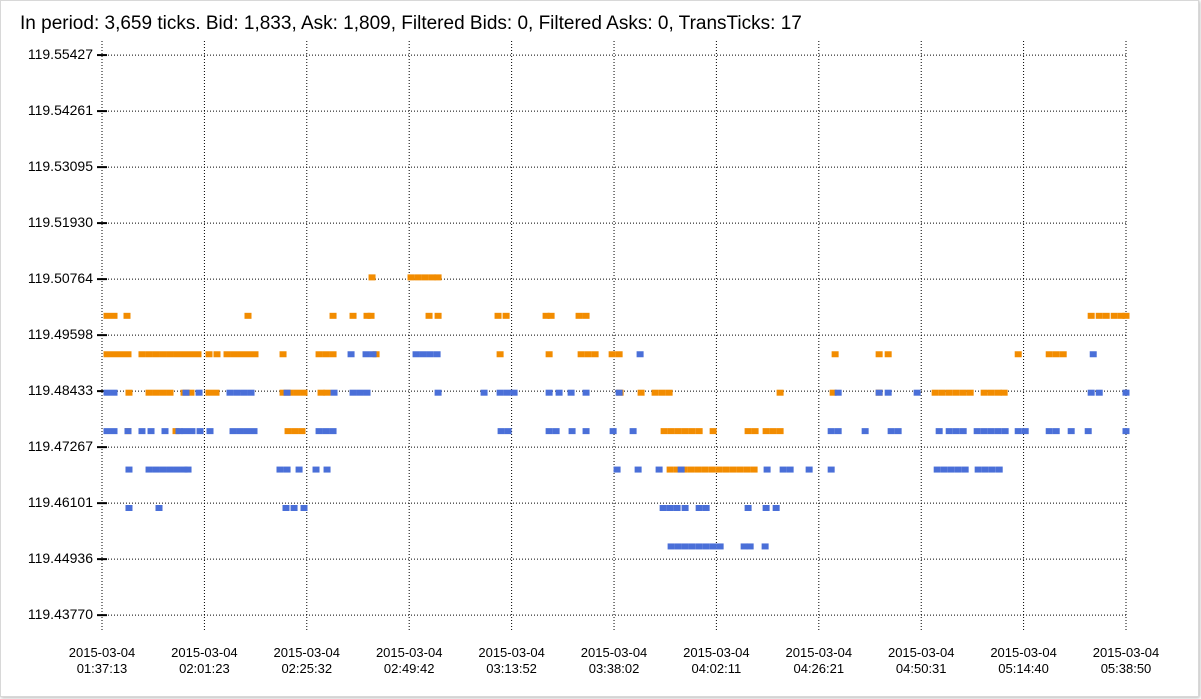 The image size is (1201, 699). What do you see at coordinates (716, 660) in the screenshot?
I see `x-tick-label: 2015-03-04 04:02:11` at bounding box center [716, 660].